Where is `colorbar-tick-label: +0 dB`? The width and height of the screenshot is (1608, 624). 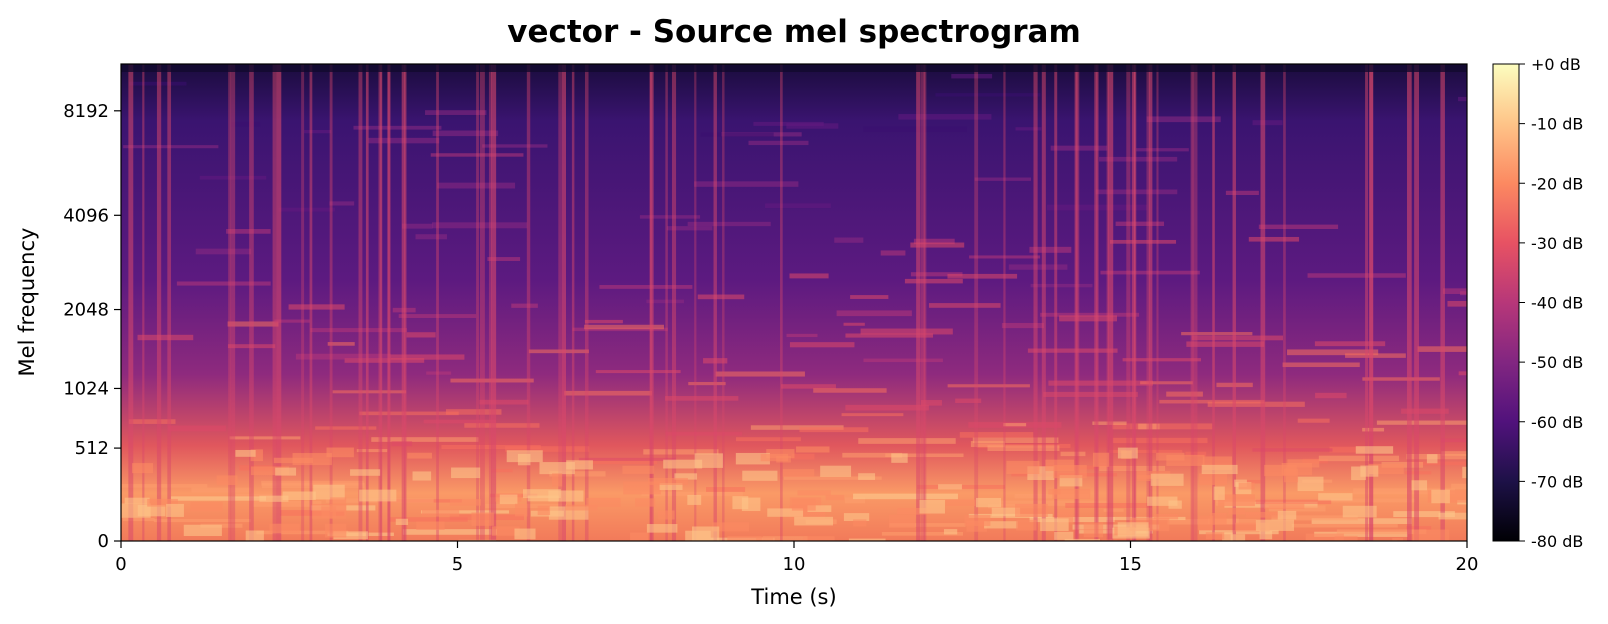
colorbar-tick-label: +0 dB is located at coordinates (1556, 64).